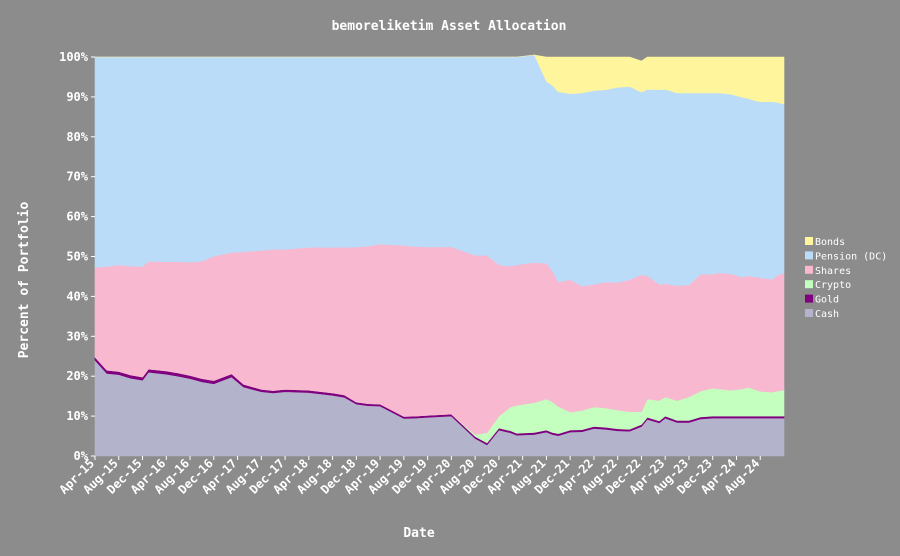  I want to click on y-tick-label: 80%, so click(77, 137).